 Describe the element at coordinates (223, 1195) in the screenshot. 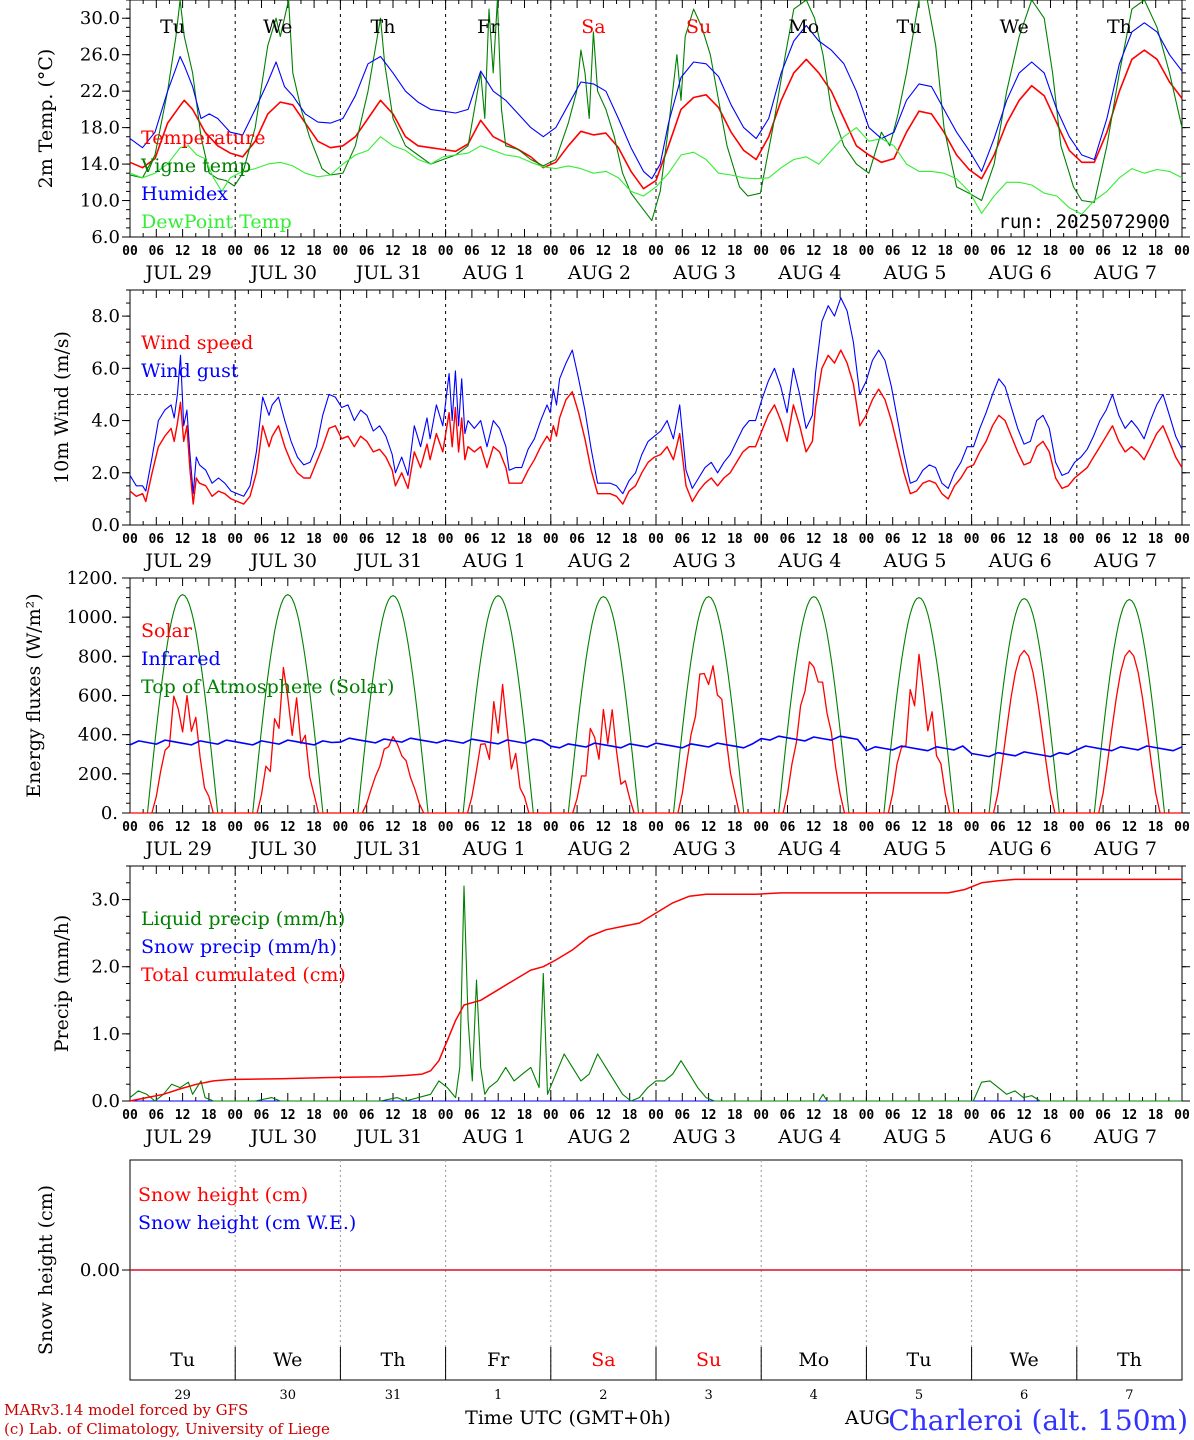

I see `legend-entry: Snow height (cm)` at that location.